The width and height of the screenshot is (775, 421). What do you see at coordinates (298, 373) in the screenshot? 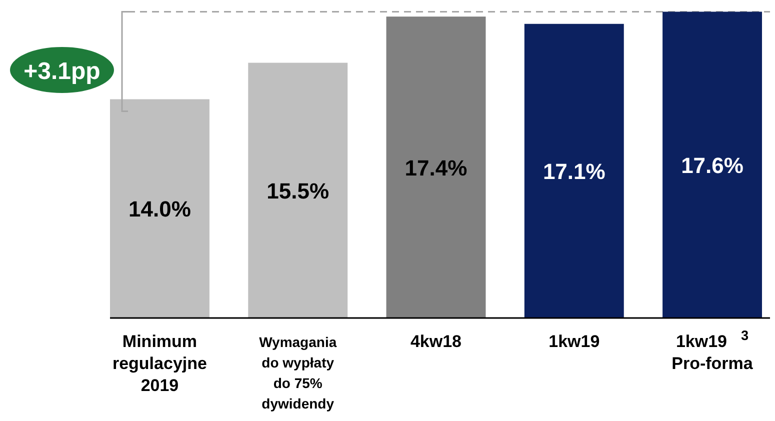
I see `x-tick-label: Wymagania do wypłaty do 75% dywidendy` at bounding box center [298, 373].